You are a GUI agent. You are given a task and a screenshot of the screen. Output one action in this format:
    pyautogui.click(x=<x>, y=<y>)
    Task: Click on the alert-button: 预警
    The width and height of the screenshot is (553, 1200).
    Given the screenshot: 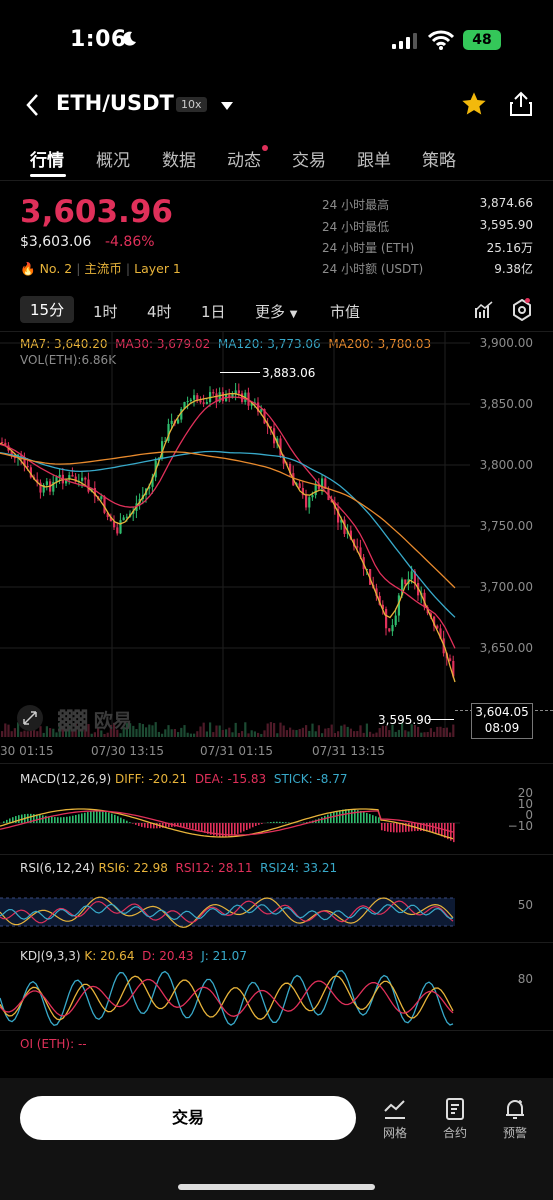 What is the action you would take?
    pyautogui.click(x=515, y=1119)
    